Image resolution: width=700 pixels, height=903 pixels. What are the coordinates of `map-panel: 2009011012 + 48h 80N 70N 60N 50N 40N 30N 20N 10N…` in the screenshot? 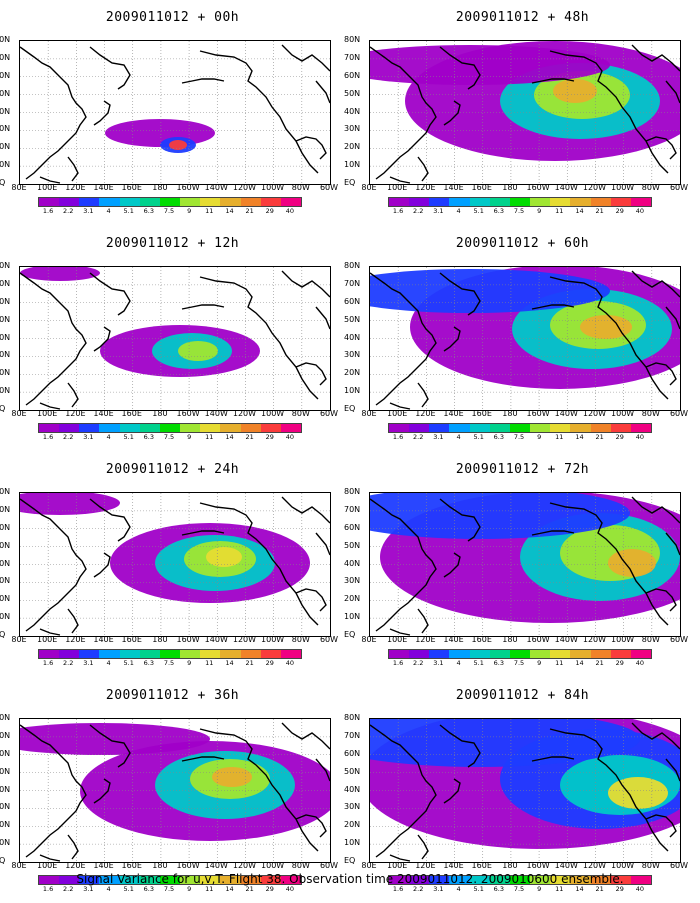 It's located at (519, 112).